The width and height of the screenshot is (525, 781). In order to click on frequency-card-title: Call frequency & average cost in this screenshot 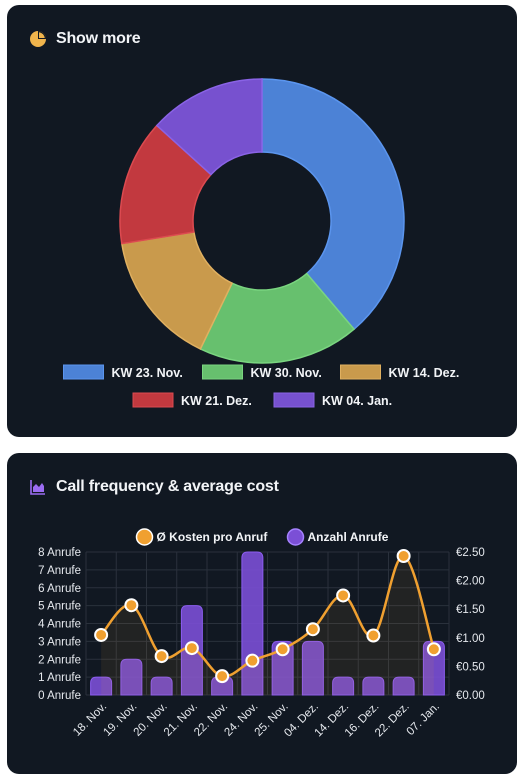, I will do `click(167, 486)`.